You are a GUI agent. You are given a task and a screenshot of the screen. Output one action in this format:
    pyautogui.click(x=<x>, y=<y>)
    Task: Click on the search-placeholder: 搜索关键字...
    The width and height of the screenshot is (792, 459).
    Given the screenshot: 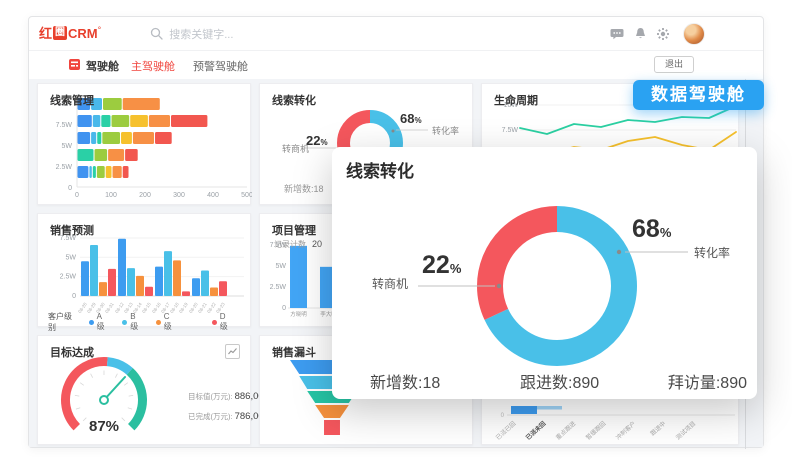 What is the action you would take?
    pyautogui.click(x=201, y=34)
    